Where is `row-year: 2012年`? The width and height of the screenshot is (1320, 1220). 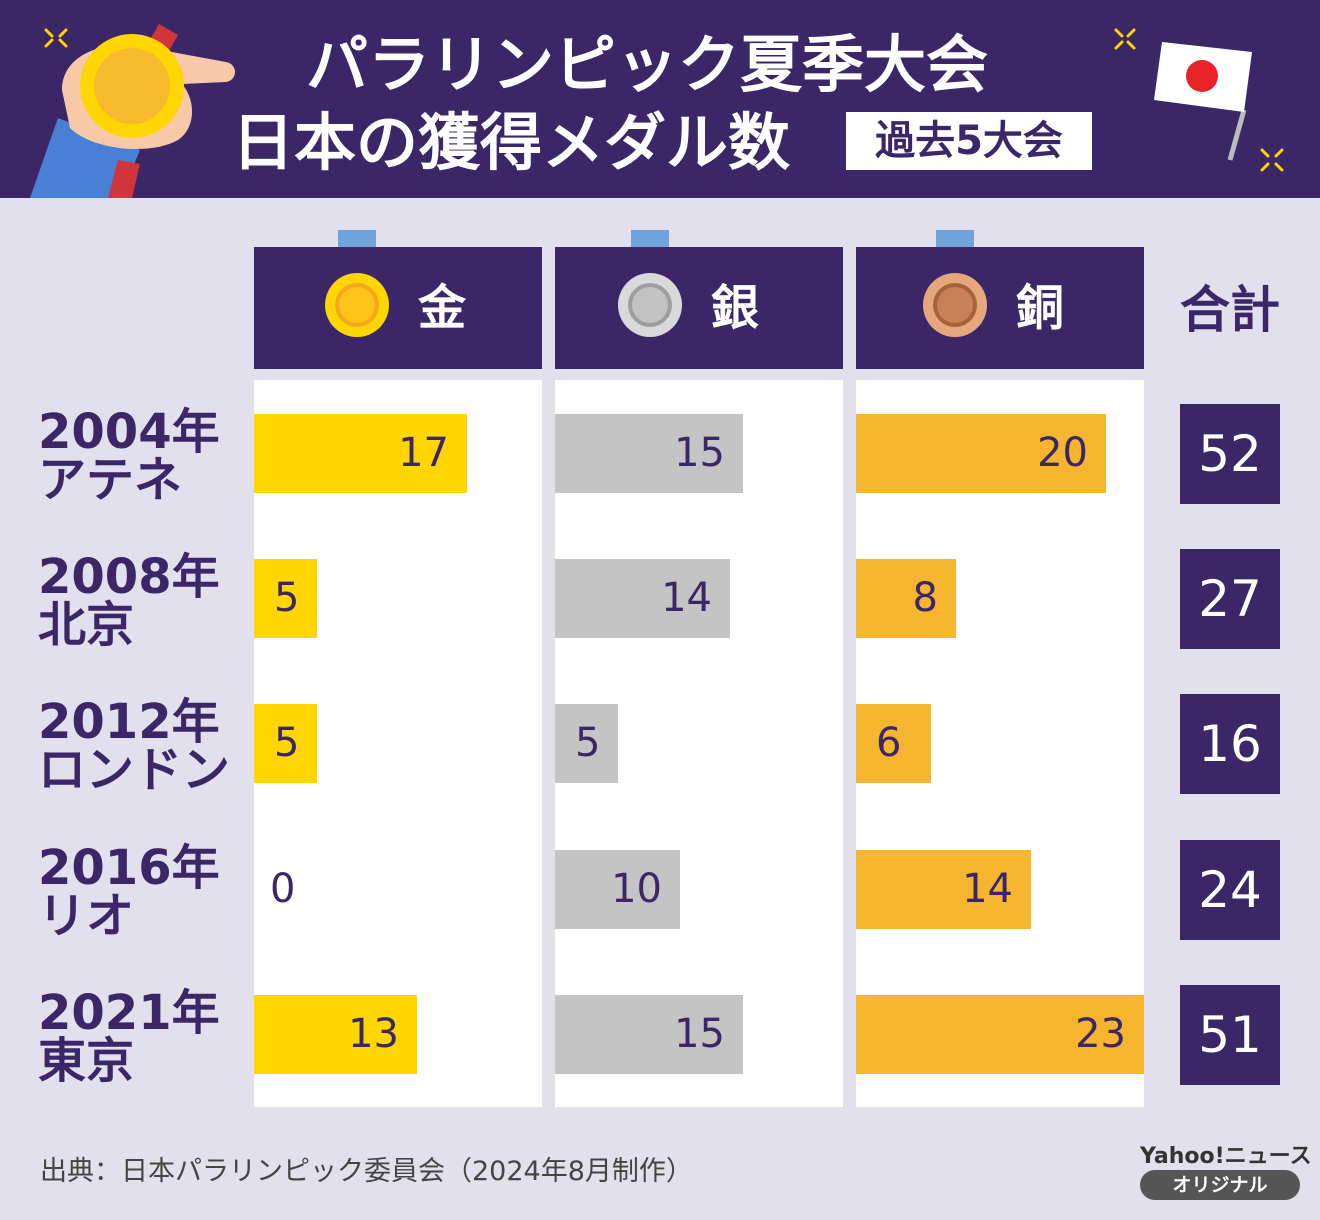 row-year: 2012年 is located at coordinates (129, 722).